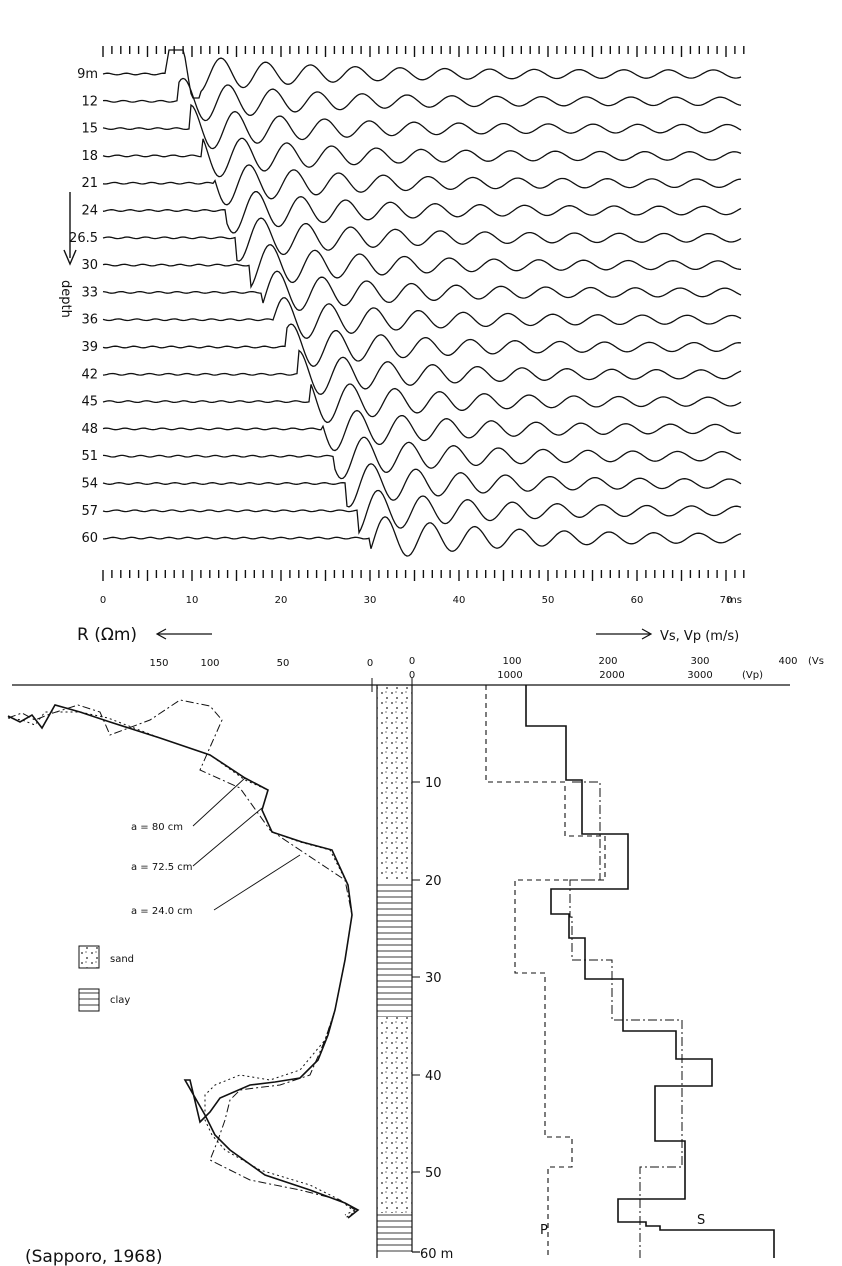 The width and height of the screenshot is (842, 1266). What do you see at coordinates (436, 1254) in the screenshot?
I see `depth-end-label: 60 m` at bounding box center [436, 1254].